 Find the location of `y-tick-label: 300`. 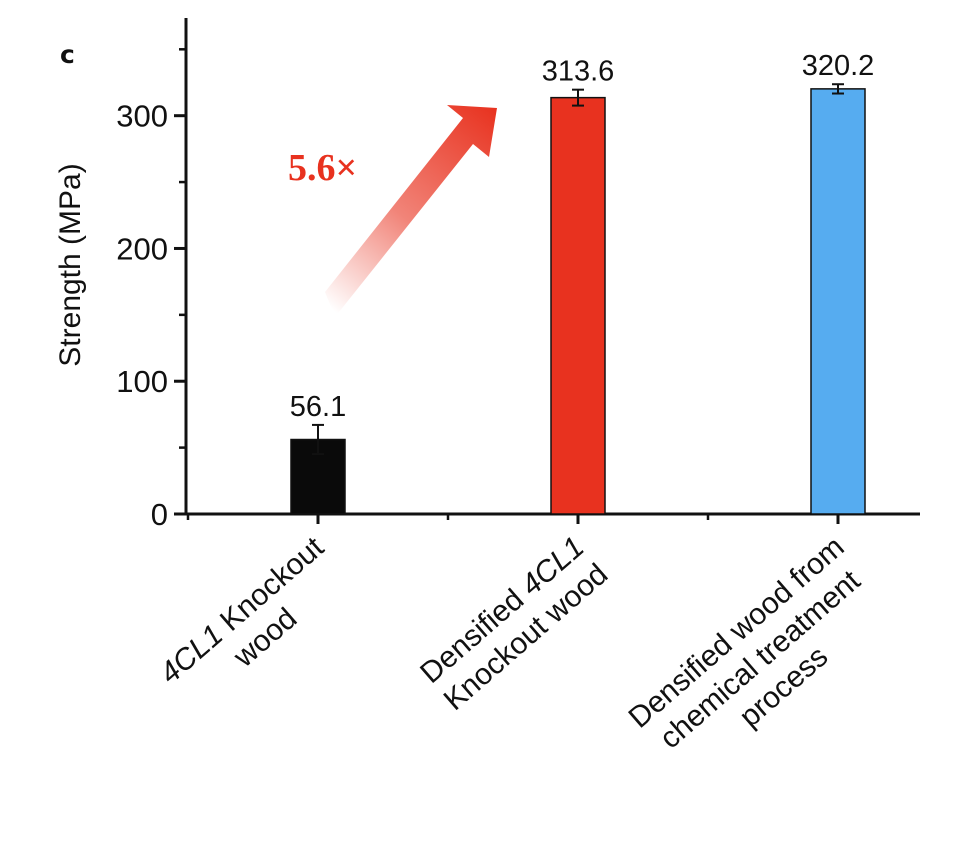

y-tick-label: 300 is located at coordinates (142, 116).